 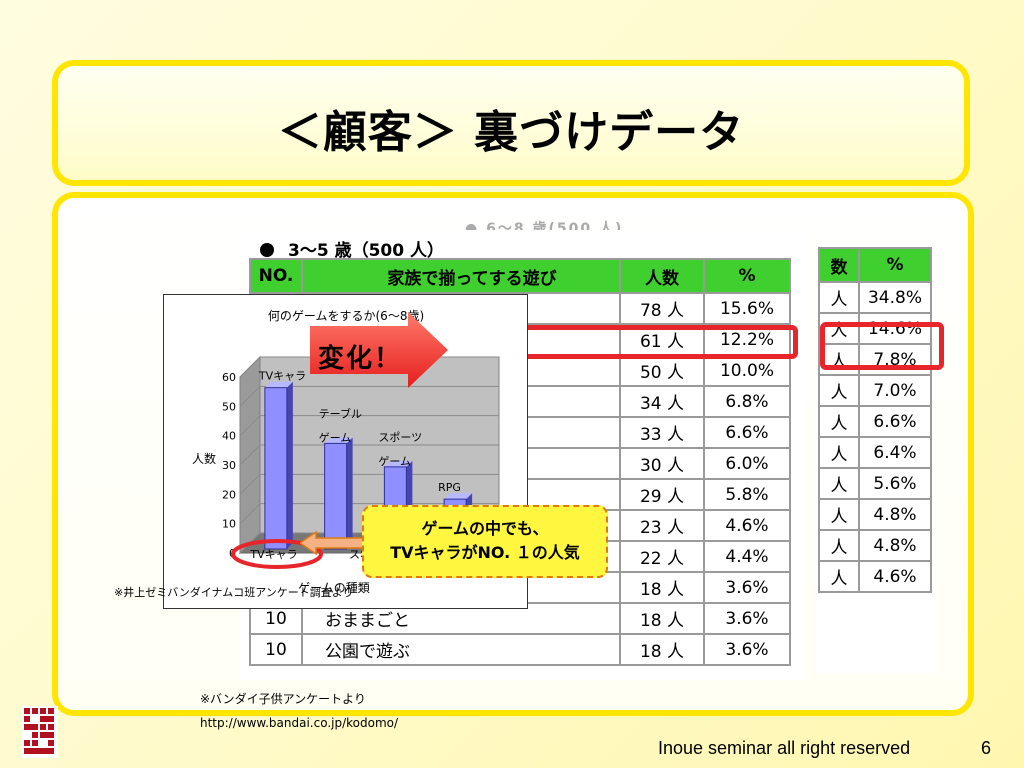 I want to click on table-cell-play: 公園で遊ぶ, so click(x=461, y=649).